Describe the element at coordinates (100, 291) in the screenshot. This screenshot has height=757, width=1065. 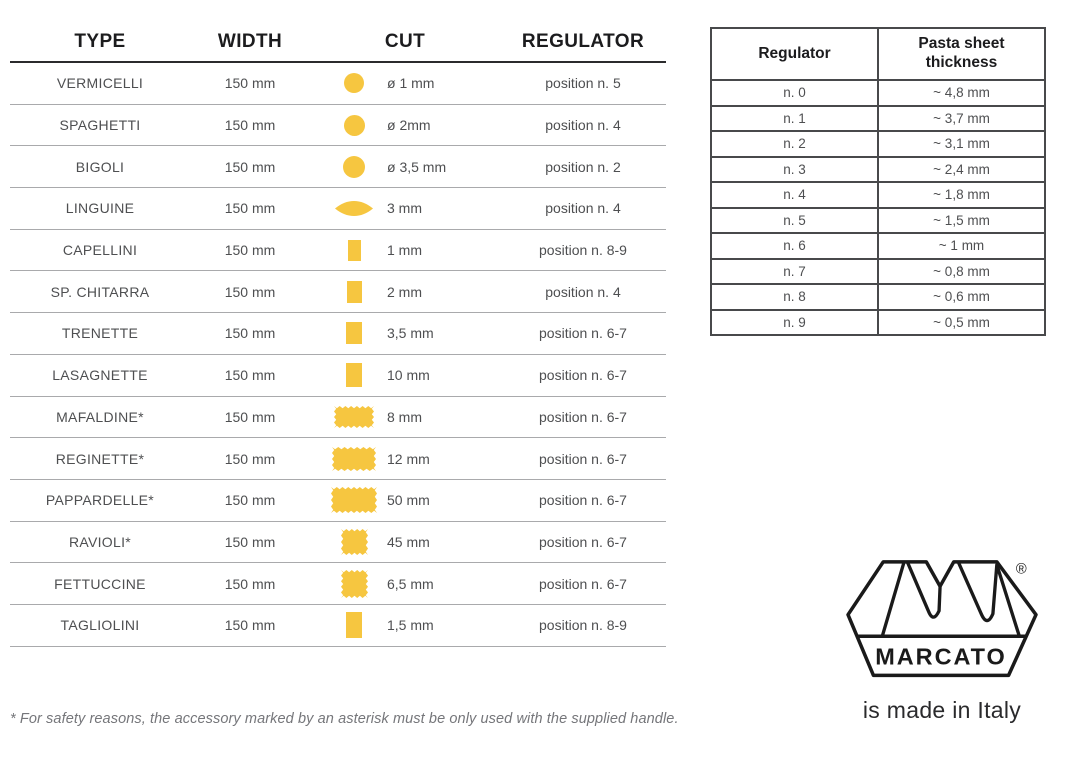
I see `pasta-type: SP. CHITARRA` at that location.